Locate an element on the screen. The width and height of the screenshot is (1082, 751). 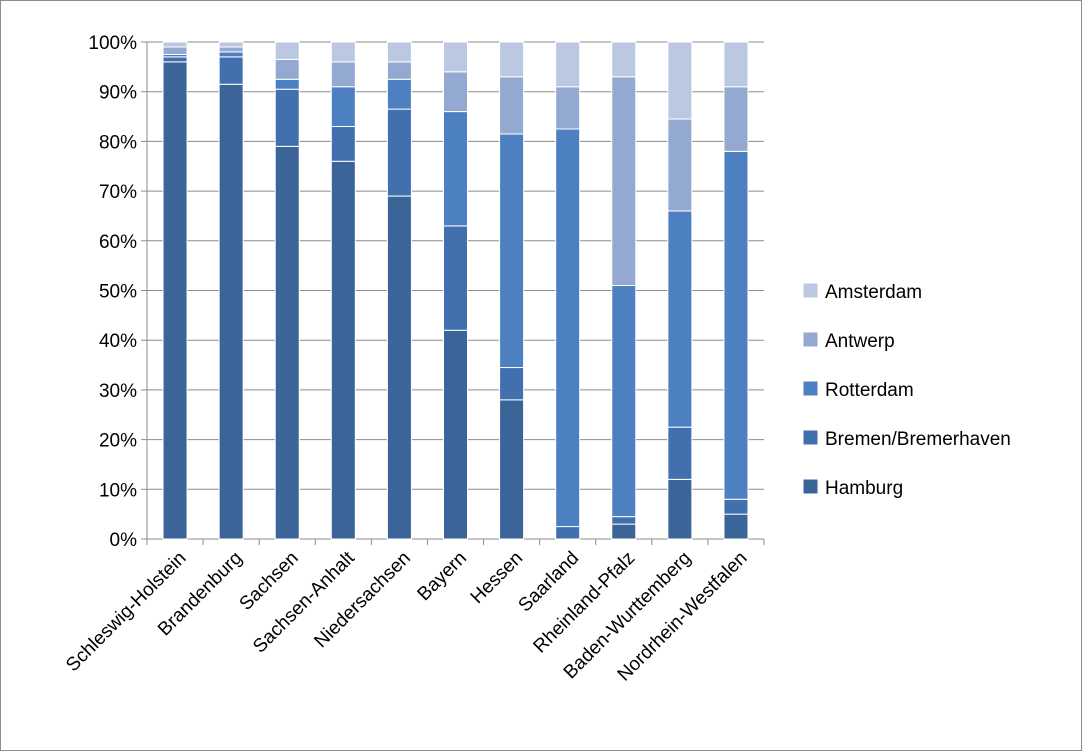
bar-segment-bayern-rotterdam is located at coordinates (455, 169).